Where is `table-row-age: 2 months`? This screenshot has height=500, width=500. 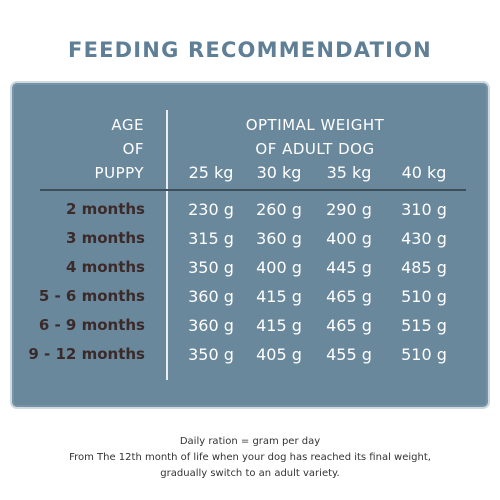
table-row-age: 2 months is located at coordinates (105, 209).